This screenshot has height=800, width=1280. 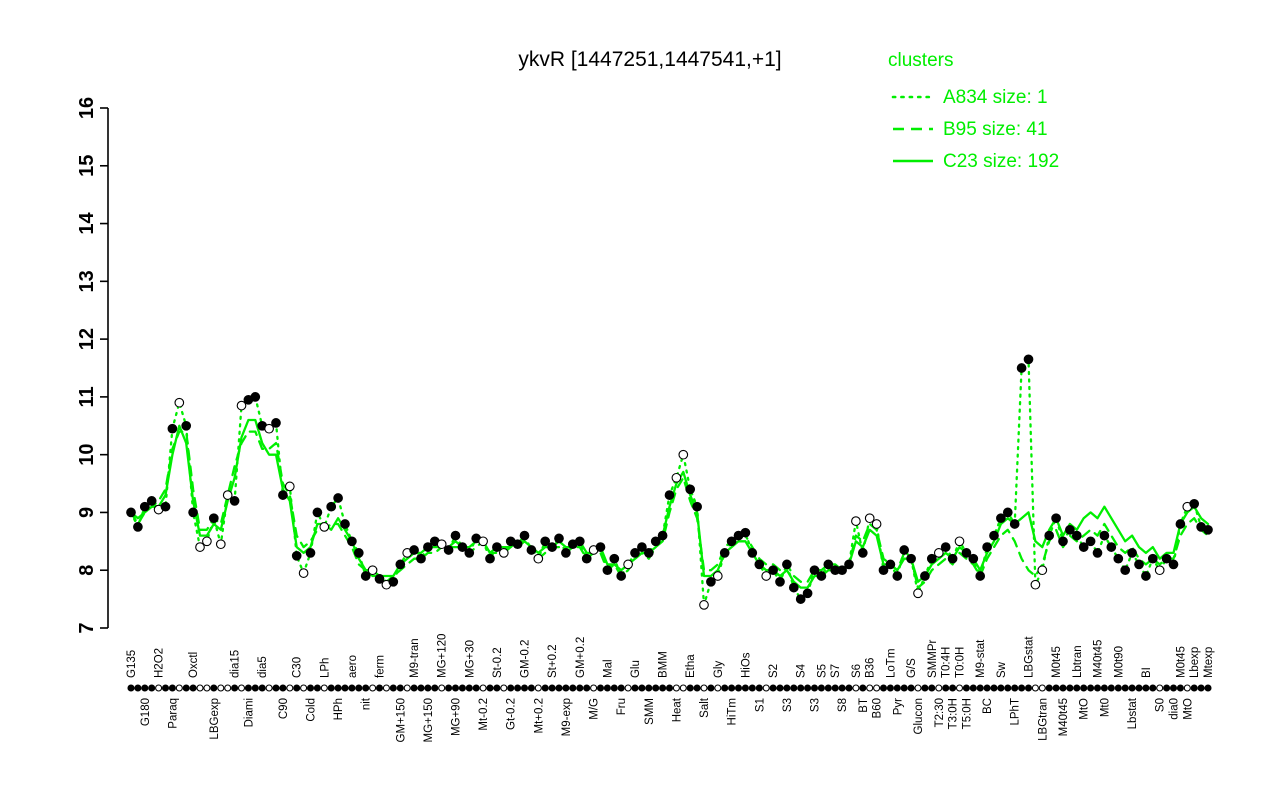 I want to click on x-axis-label-bottom: C90, so click(x=284, y=708).